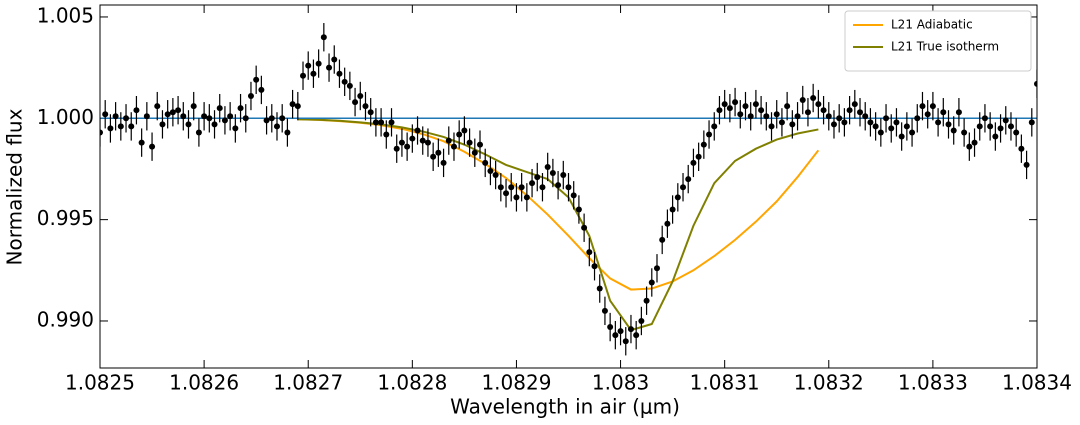 This screenshot has height=425, width=1080. Describe the element at coordinates (932, 25) in the screenshot. I see `legend-label: L21 Adiabatic` at that location.